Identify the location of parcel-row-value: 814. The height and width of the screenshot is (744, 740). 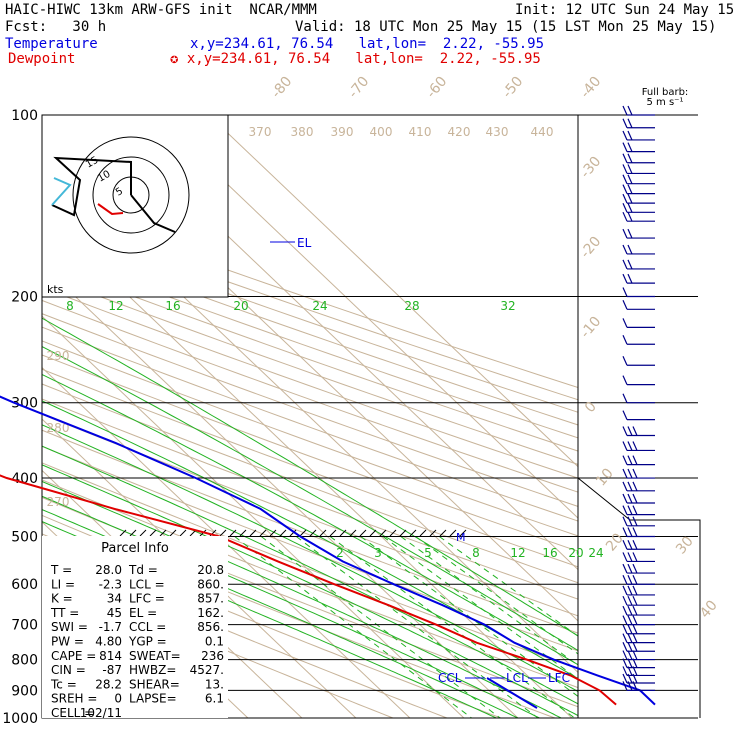
(110, 656).